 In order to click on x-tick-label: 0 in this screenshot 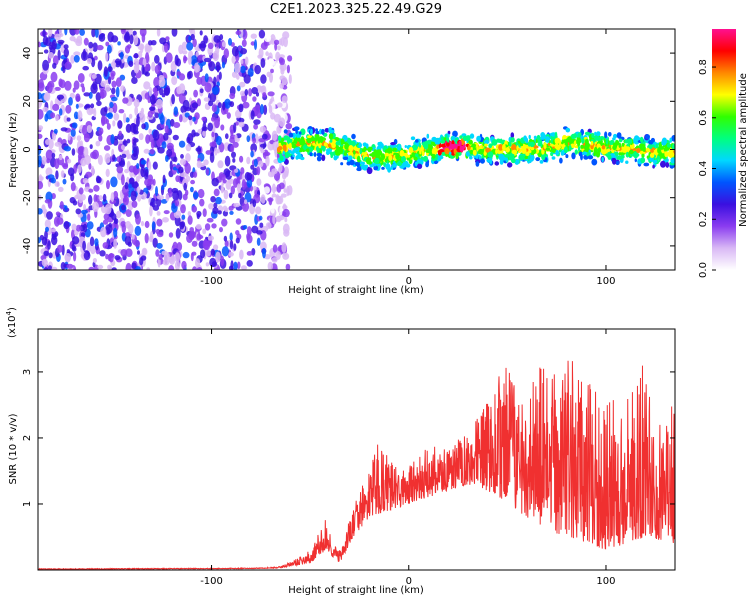, I will do `click(409, 581)`.